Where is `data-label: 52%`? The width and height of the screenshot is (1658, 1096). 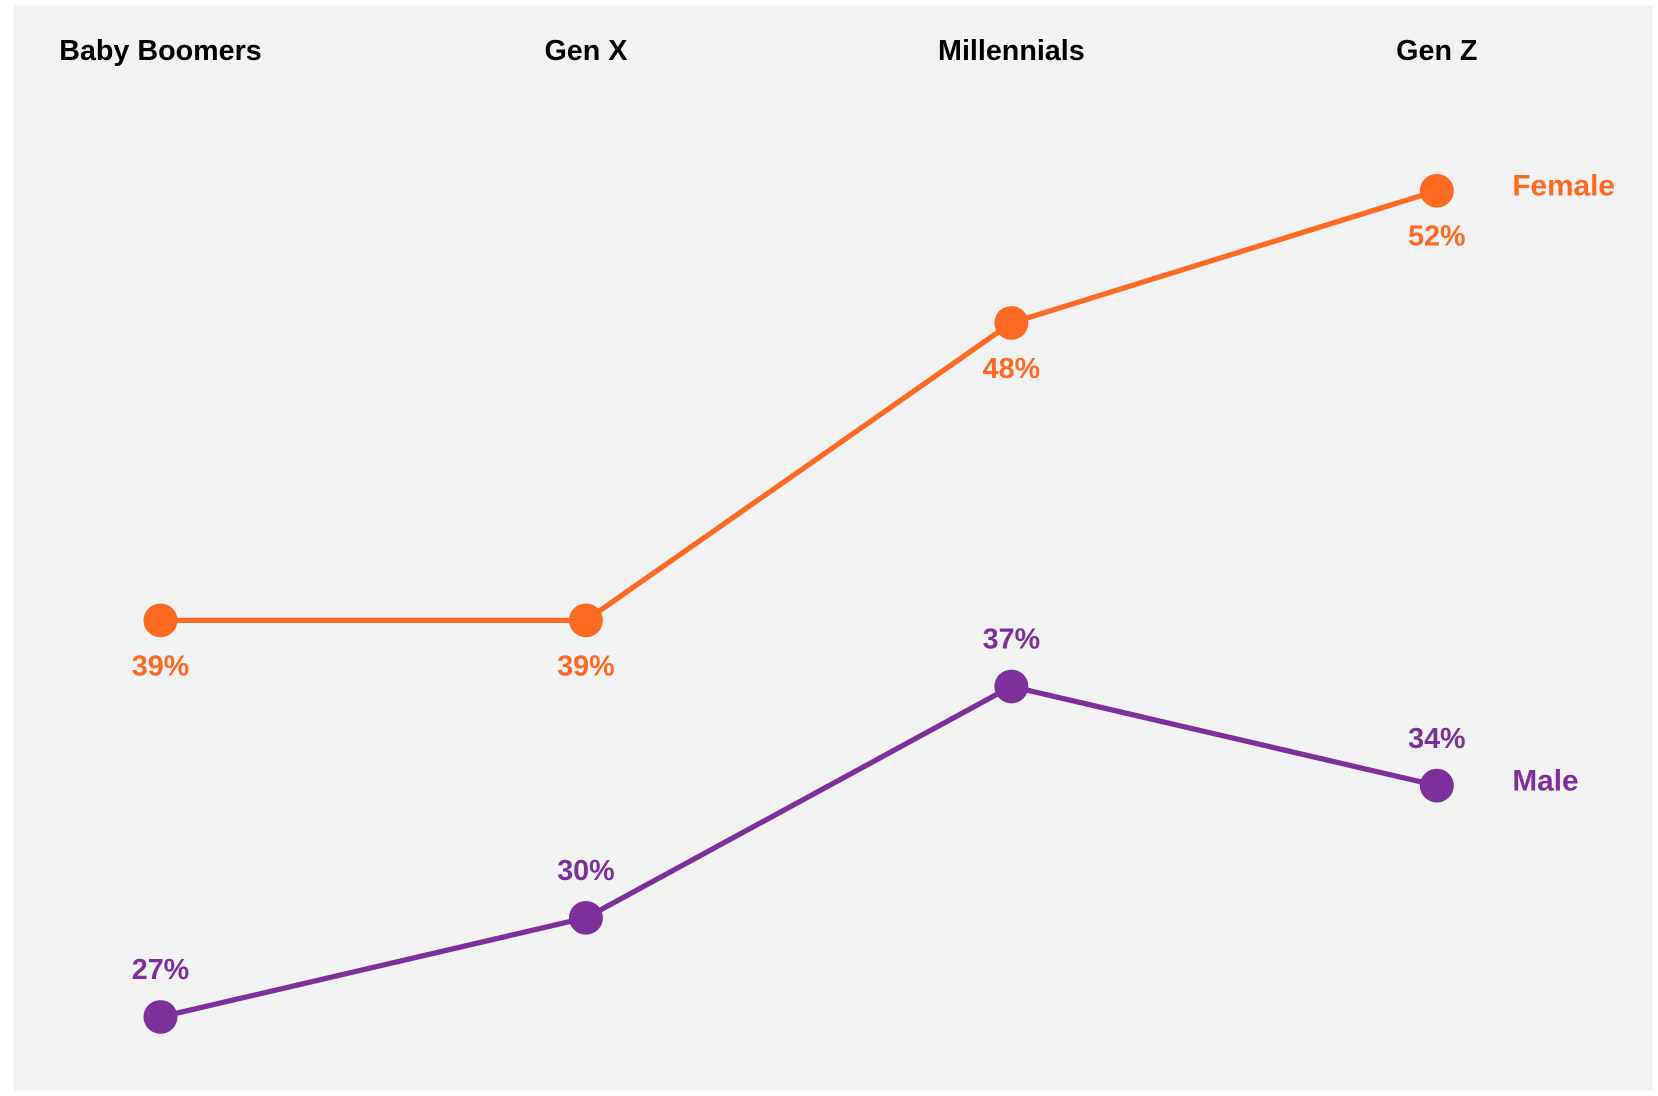
data-label: 52% is located at coordinates (1436, 237).